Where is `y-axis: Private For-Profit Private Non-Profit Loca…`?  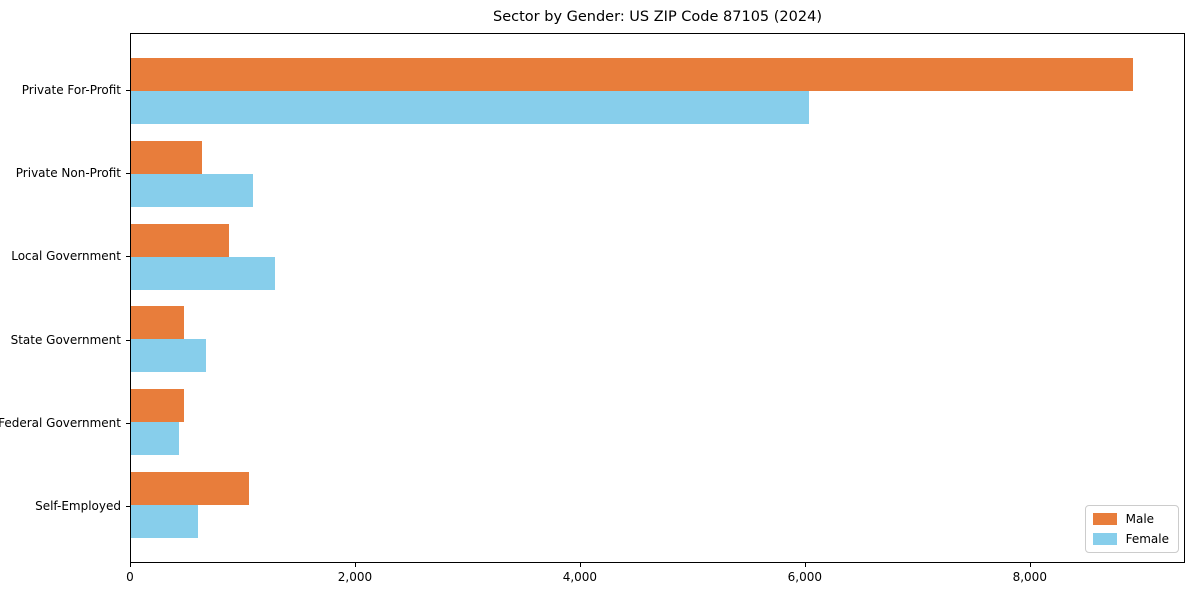
y-axis: Private For-Profit Private Non-Profit Loca… is located at coordinates (65, 298).